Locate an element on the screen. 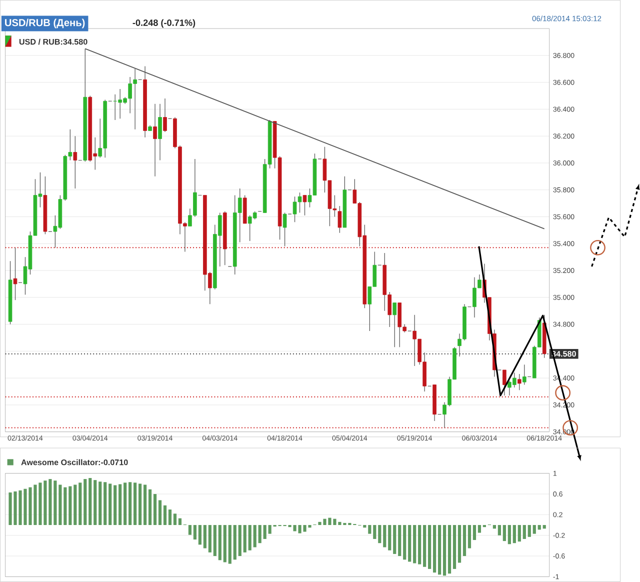  chart-title: USD/RUB (День) is located at coordinates (45, 23).